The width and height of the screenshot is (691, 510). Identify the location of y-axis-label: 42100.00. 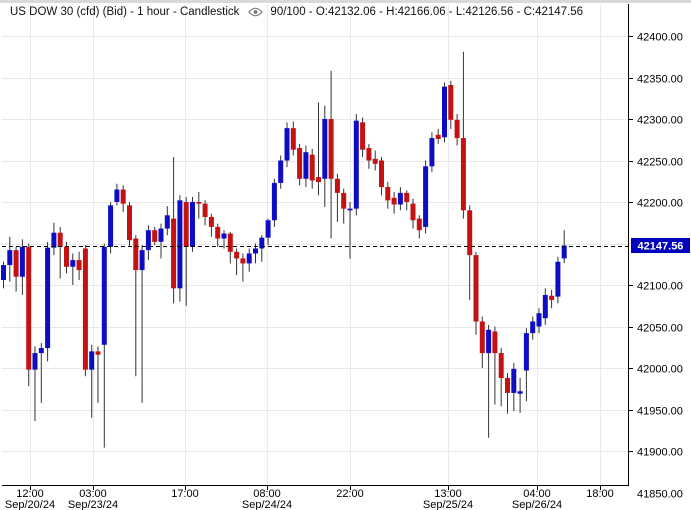
(660, 287).